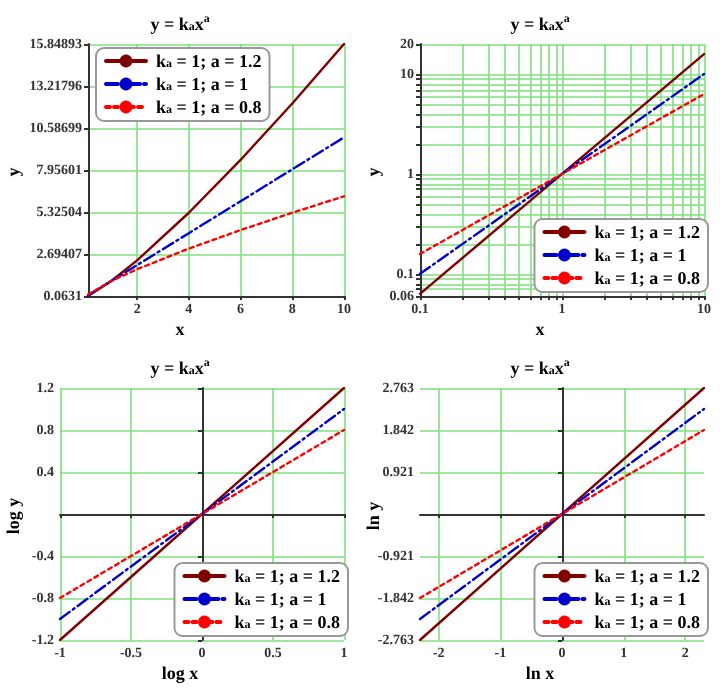  What do you see at coordinates (540, 673) in the screenshot?
I see `x-axis-title: ln x` at bounding box center [540, 673].